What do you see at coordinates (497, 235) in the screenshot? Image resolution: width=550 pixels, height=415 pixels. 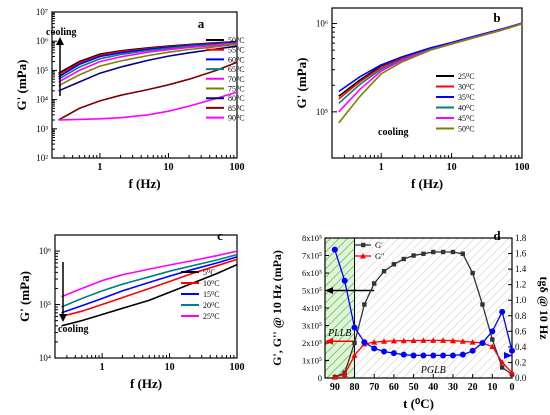 I see `panel-letter: d` at bounding box center [497, 235].